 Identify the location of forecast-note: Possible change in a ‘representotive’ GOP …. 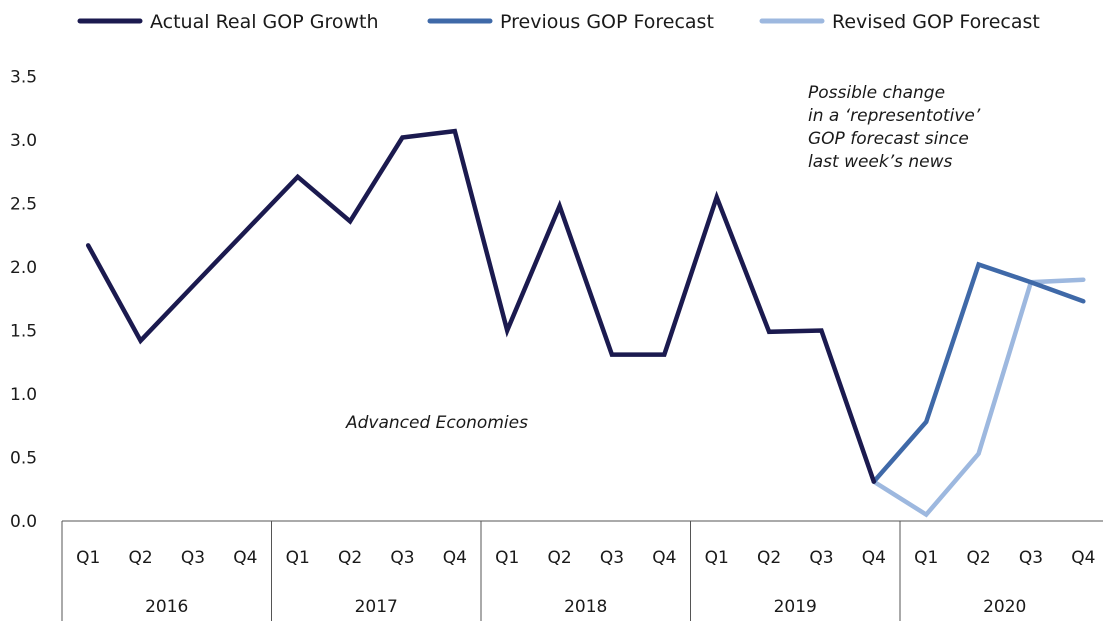
(894, 127).